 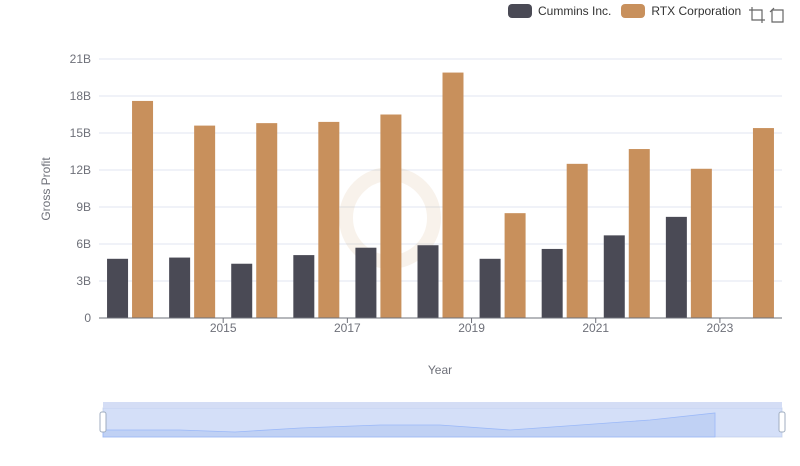 I want to click on zoom-handle-right, so click(x=782, y=422).